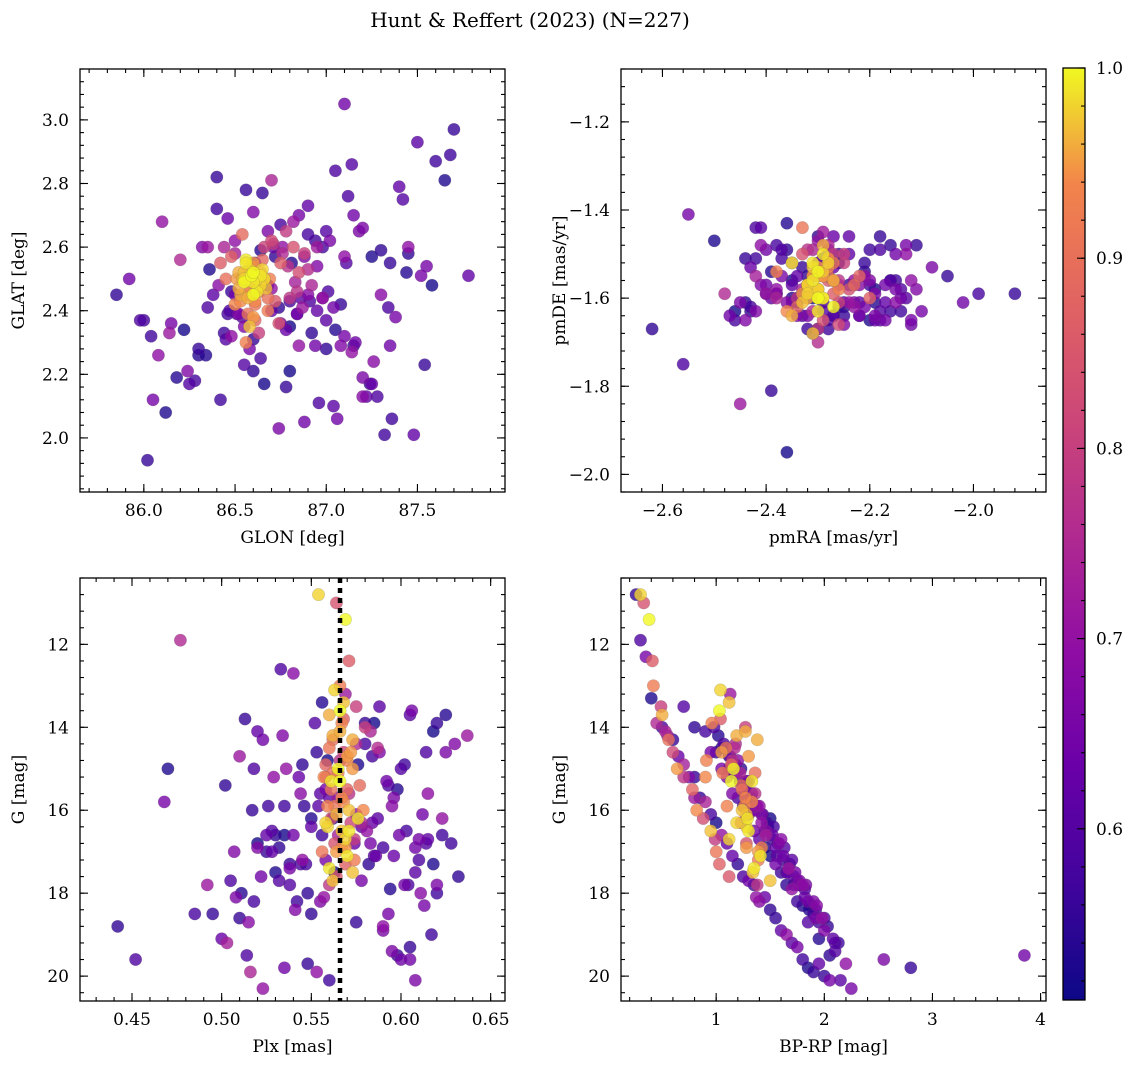 This screenshot has height=1068, width=1136. I want to click on x-tick-label: −2.4, so click(765, 511).